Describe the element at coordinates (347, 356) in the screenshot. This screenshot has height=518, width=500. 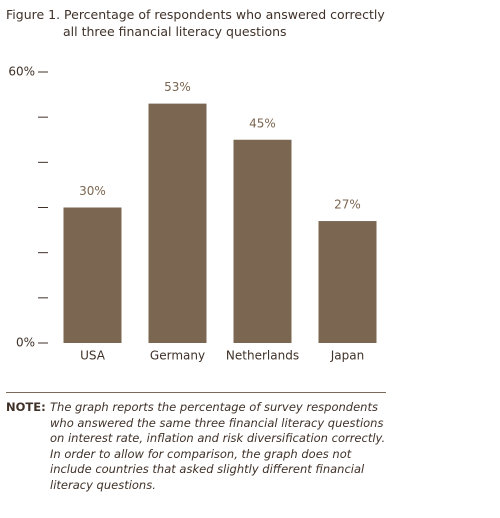
I see `x-tick-label: Japan` at that location.